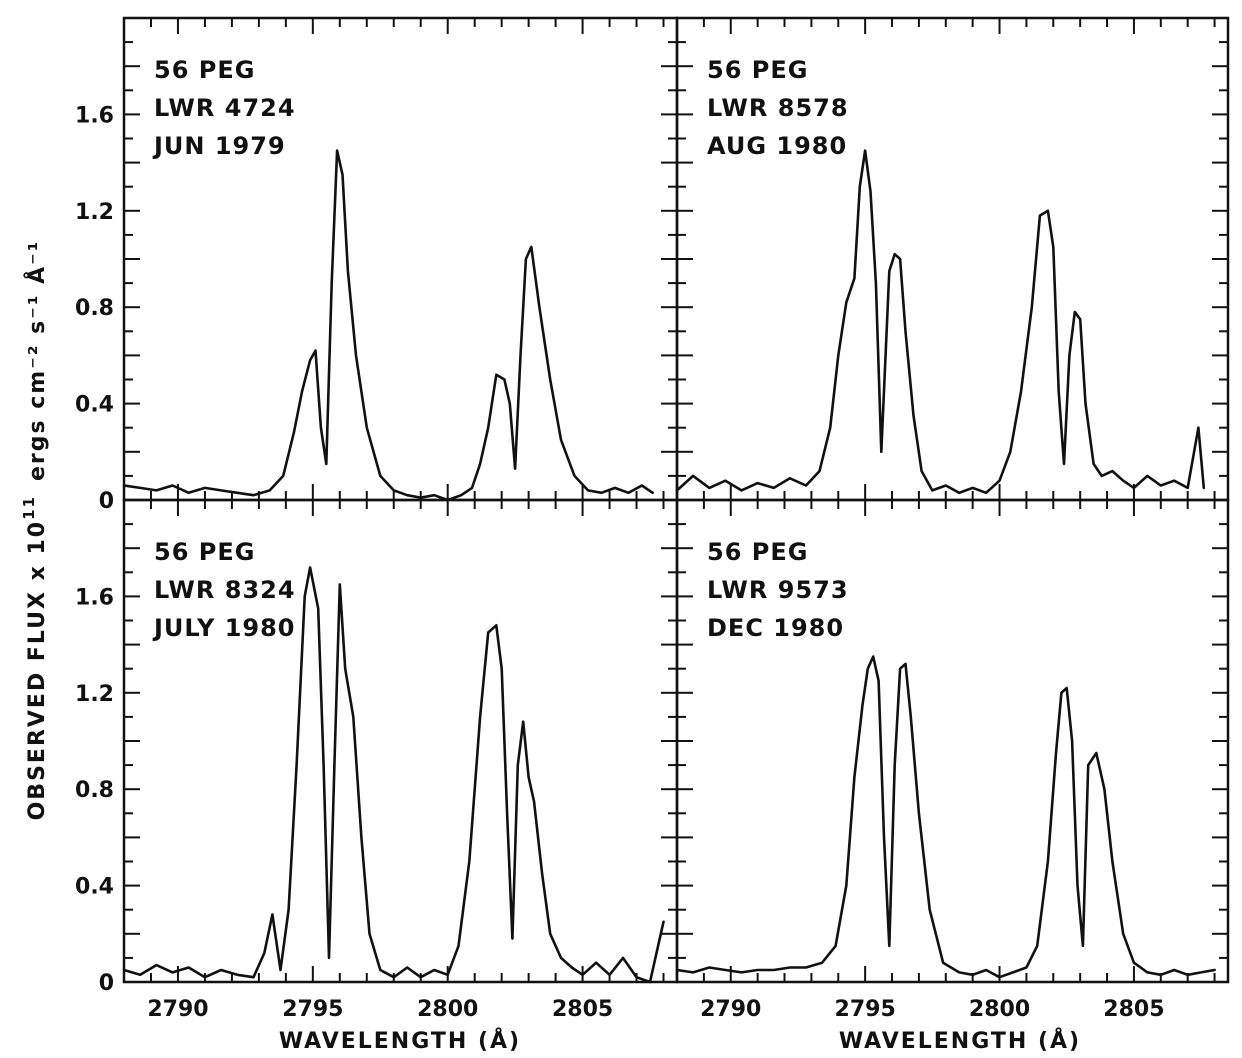 The width and height of the screenshot is (1242, 1058). I want to click on panel-label-bottom-left: 56 PEG, so click(204, 552).